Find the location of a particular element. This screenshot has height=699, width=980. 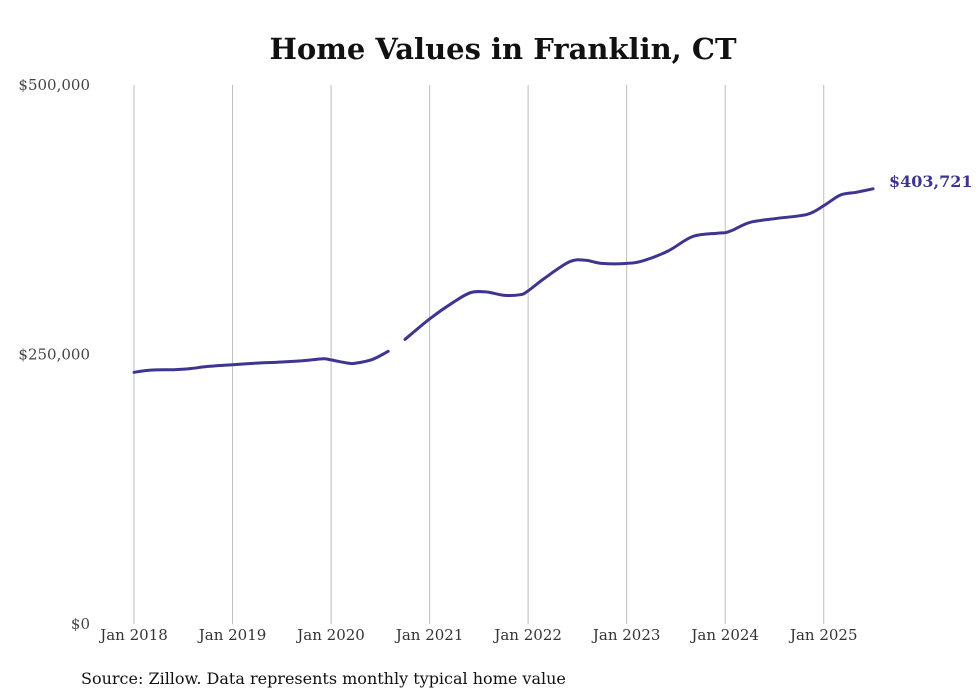

x-tick-label: Jan 2021 is located at coordinates (429, 635).